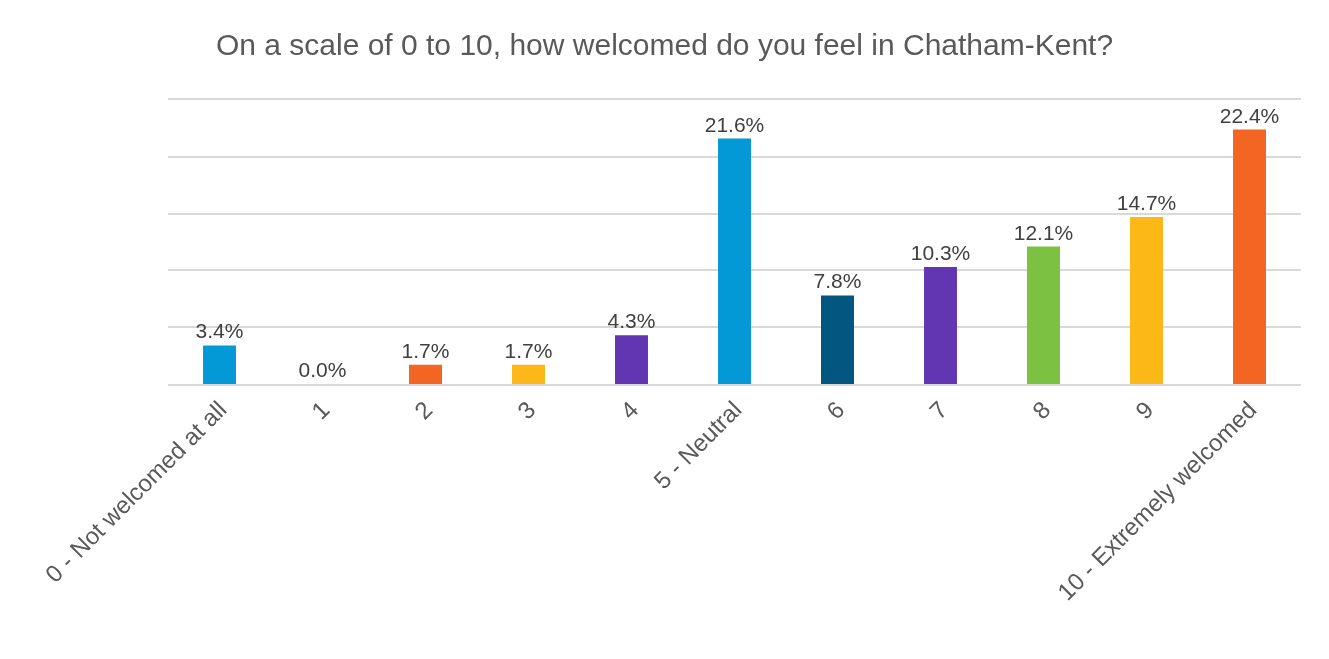 This screenshot has height=659, width=1329. I want to click on x-tick-label: 6, so click(835, 410).